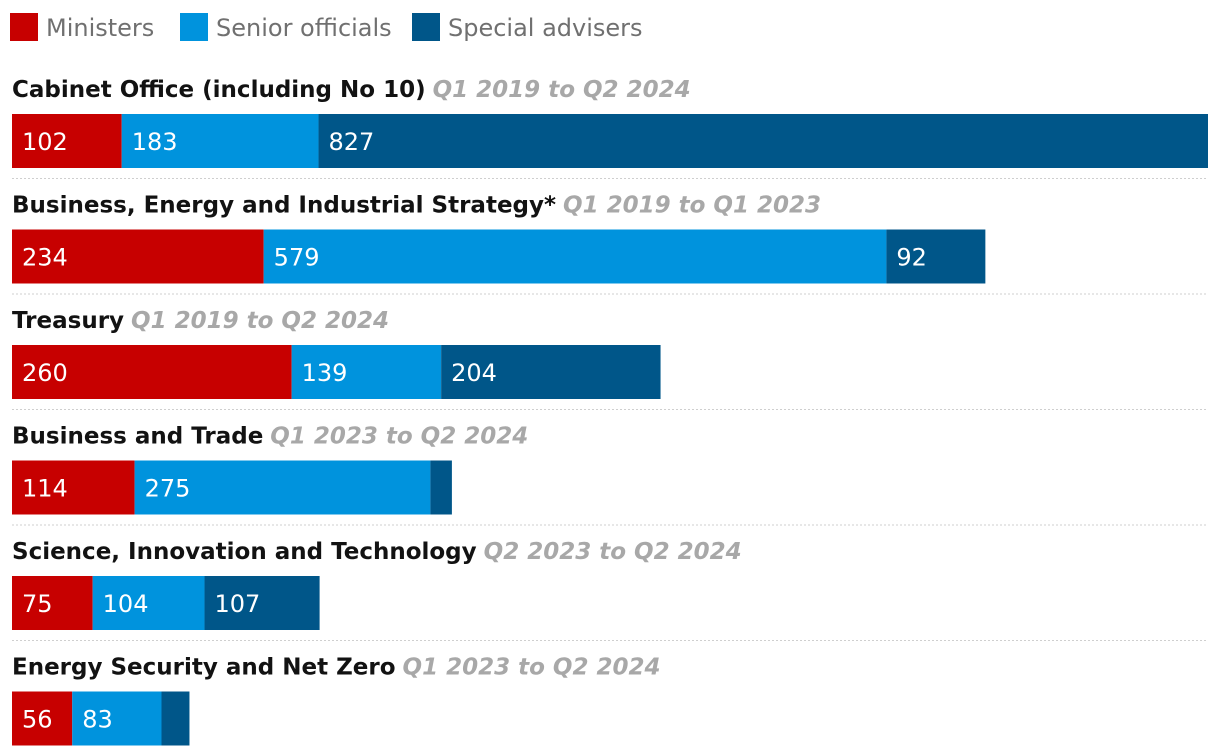 The height and width of the screenshot is (756, 1220). Describe the element at coordinates (45, 373) in the screenshot. I see `data-label: 260` at that location.